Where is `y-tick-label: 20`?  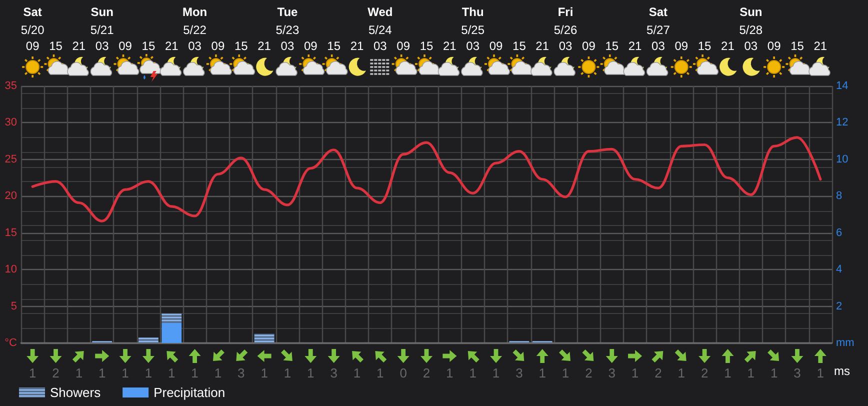 y-tick-label: 20 is located at coordinates (10, 196).